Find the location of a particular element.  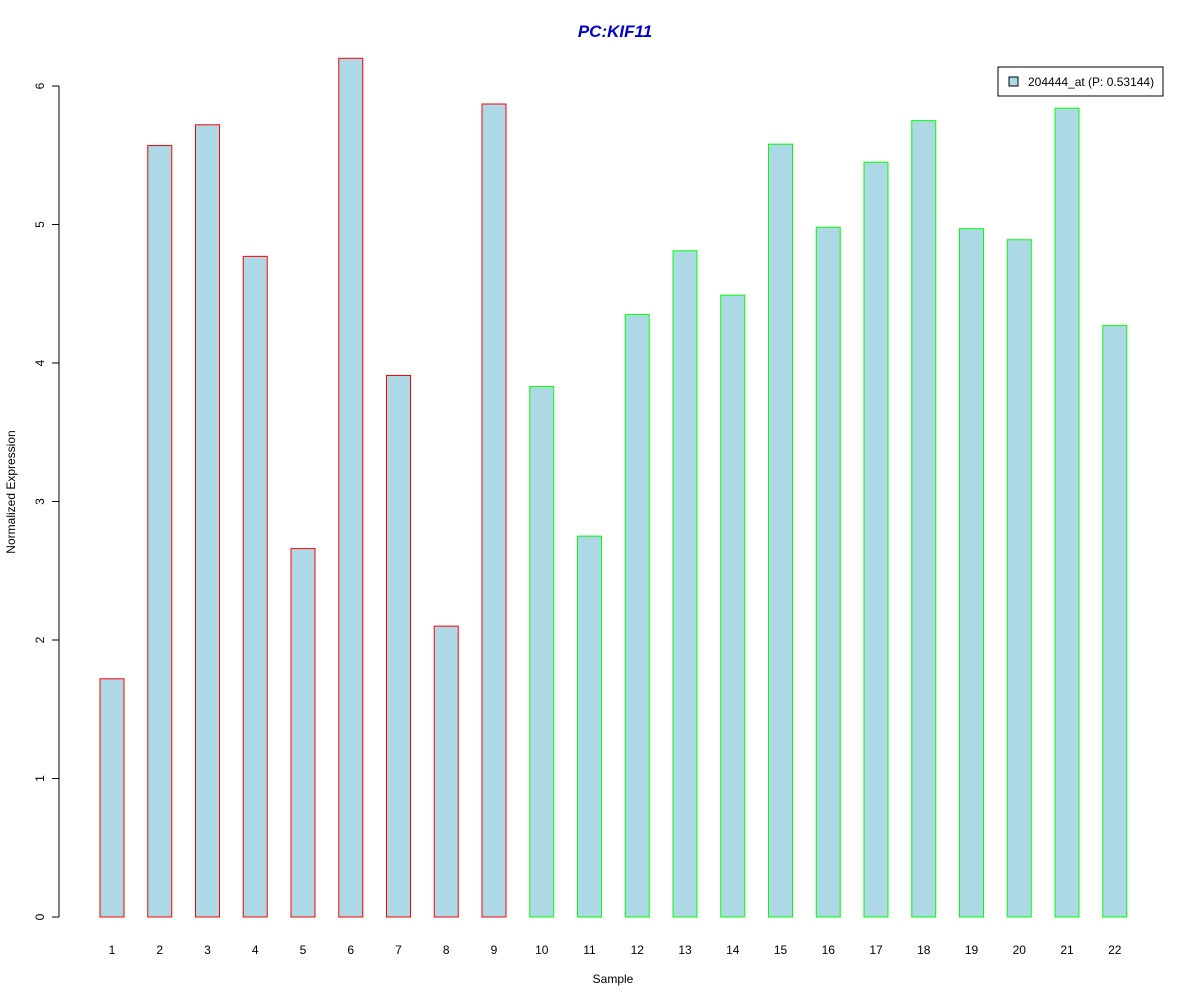

y-tick-label: 5 is located at coordinates (40, 224).